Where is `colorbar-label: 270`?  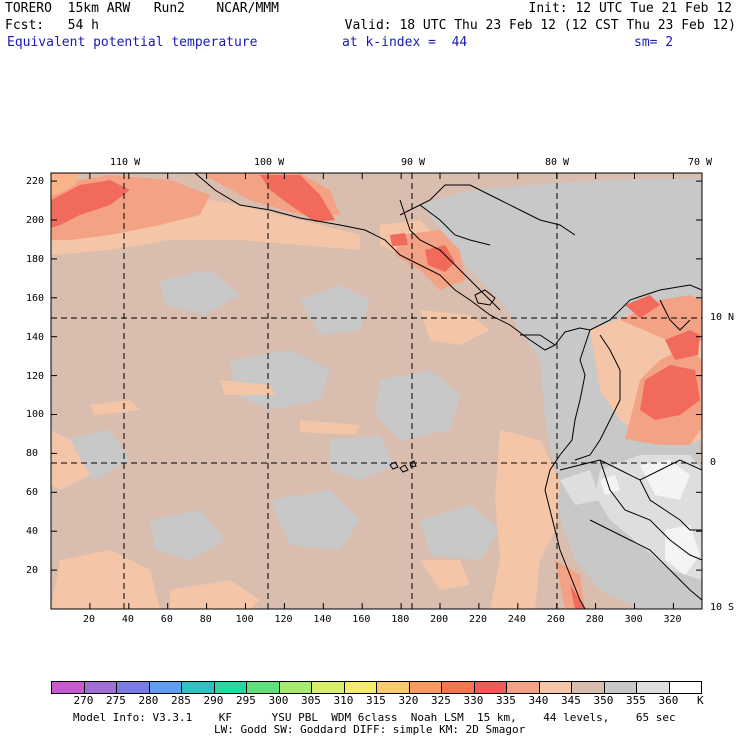 colorbar-label: 270 is located at coordinates (83, 700).